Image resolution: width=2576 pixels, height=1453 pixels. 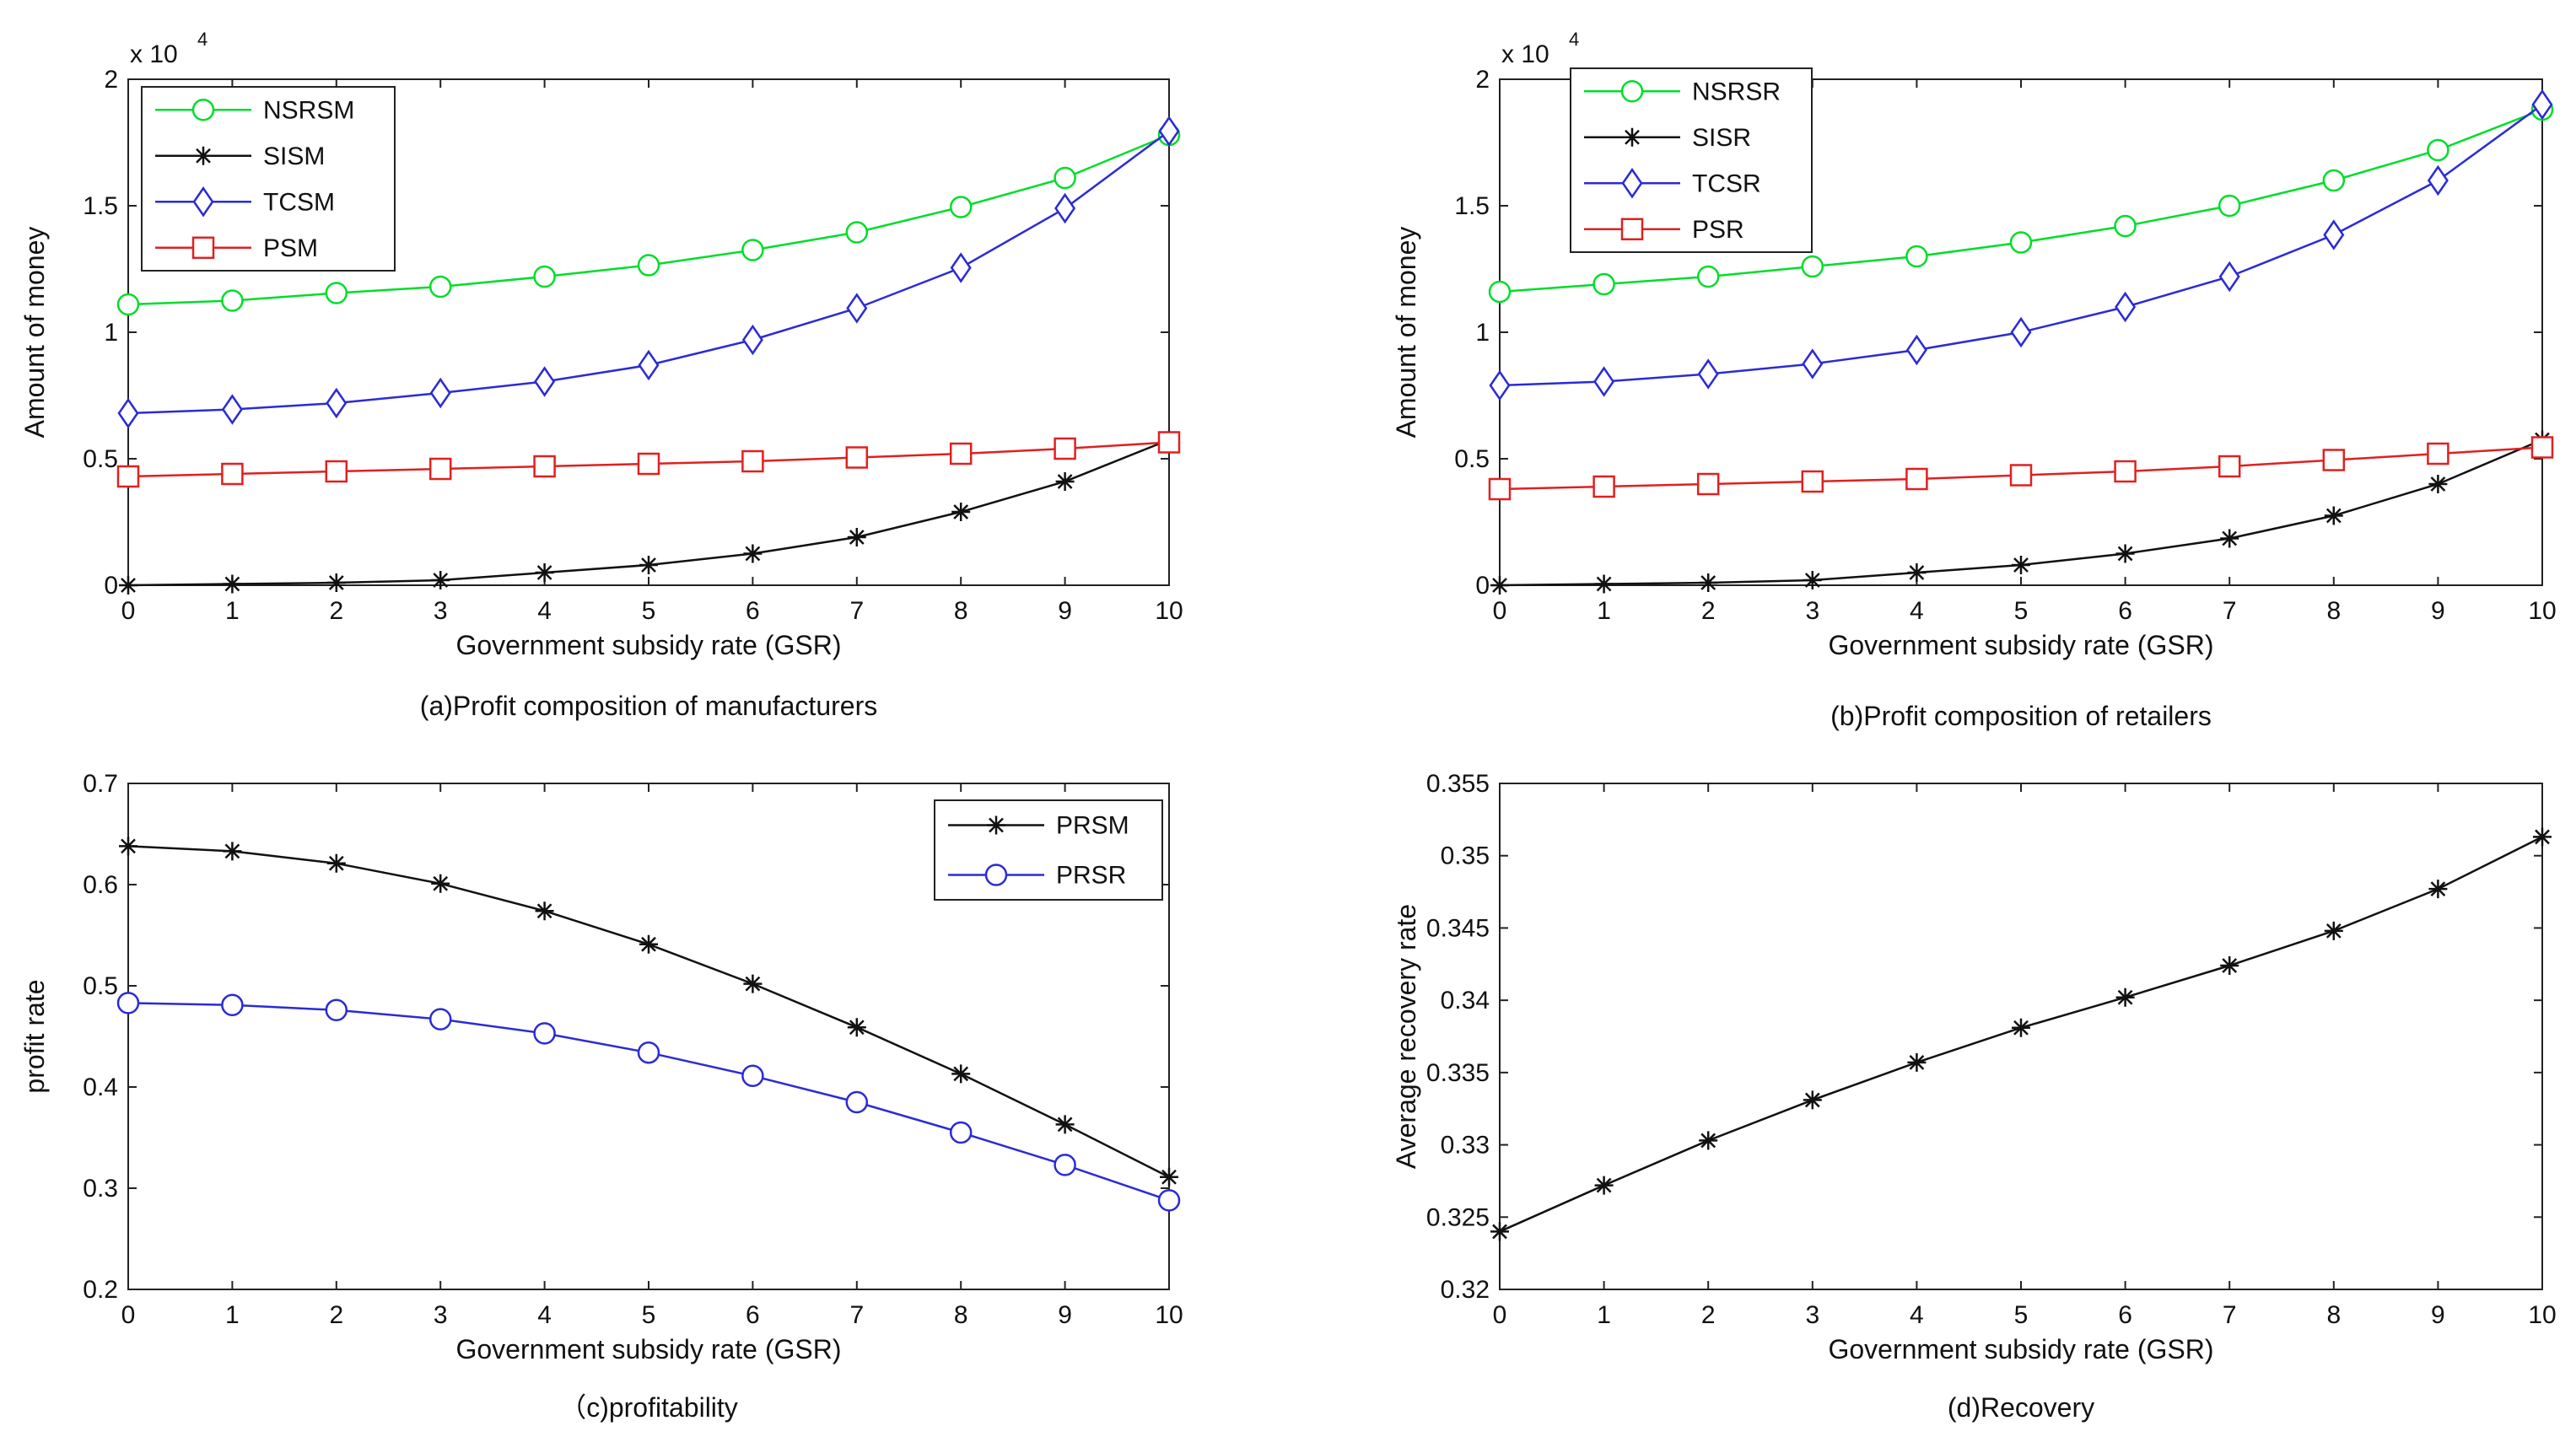 I want to click on y-tick-label: 0.3, so click(x=100, y=1189).